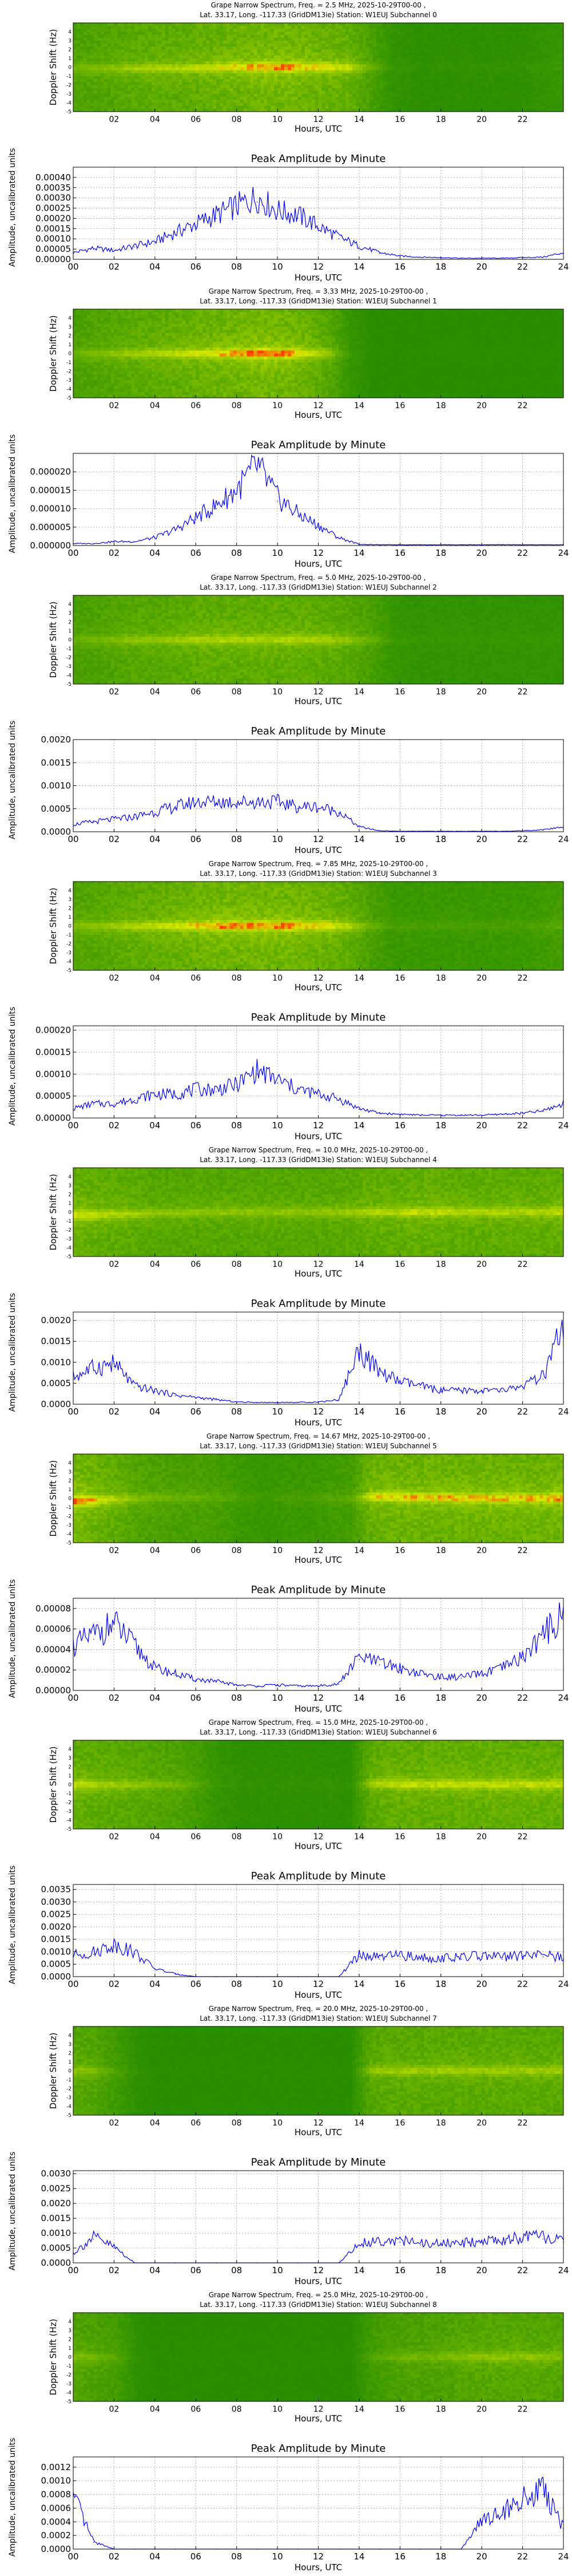 The width and height of the screenshot is (572, 2576). What do you see at coordinates (318, 213) in the screenshot?
I see `plot-frame` at bounding box center [318, 213].